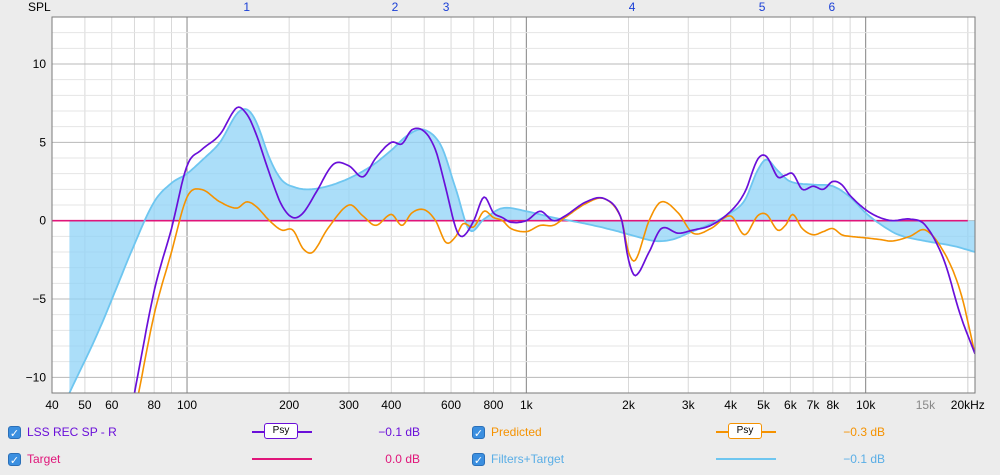 The width and height of the screenshot is (1000, 475). Describe the element at coordinates (493, 405) in the screenshot. I see `x-tick-label: 800` at that location.